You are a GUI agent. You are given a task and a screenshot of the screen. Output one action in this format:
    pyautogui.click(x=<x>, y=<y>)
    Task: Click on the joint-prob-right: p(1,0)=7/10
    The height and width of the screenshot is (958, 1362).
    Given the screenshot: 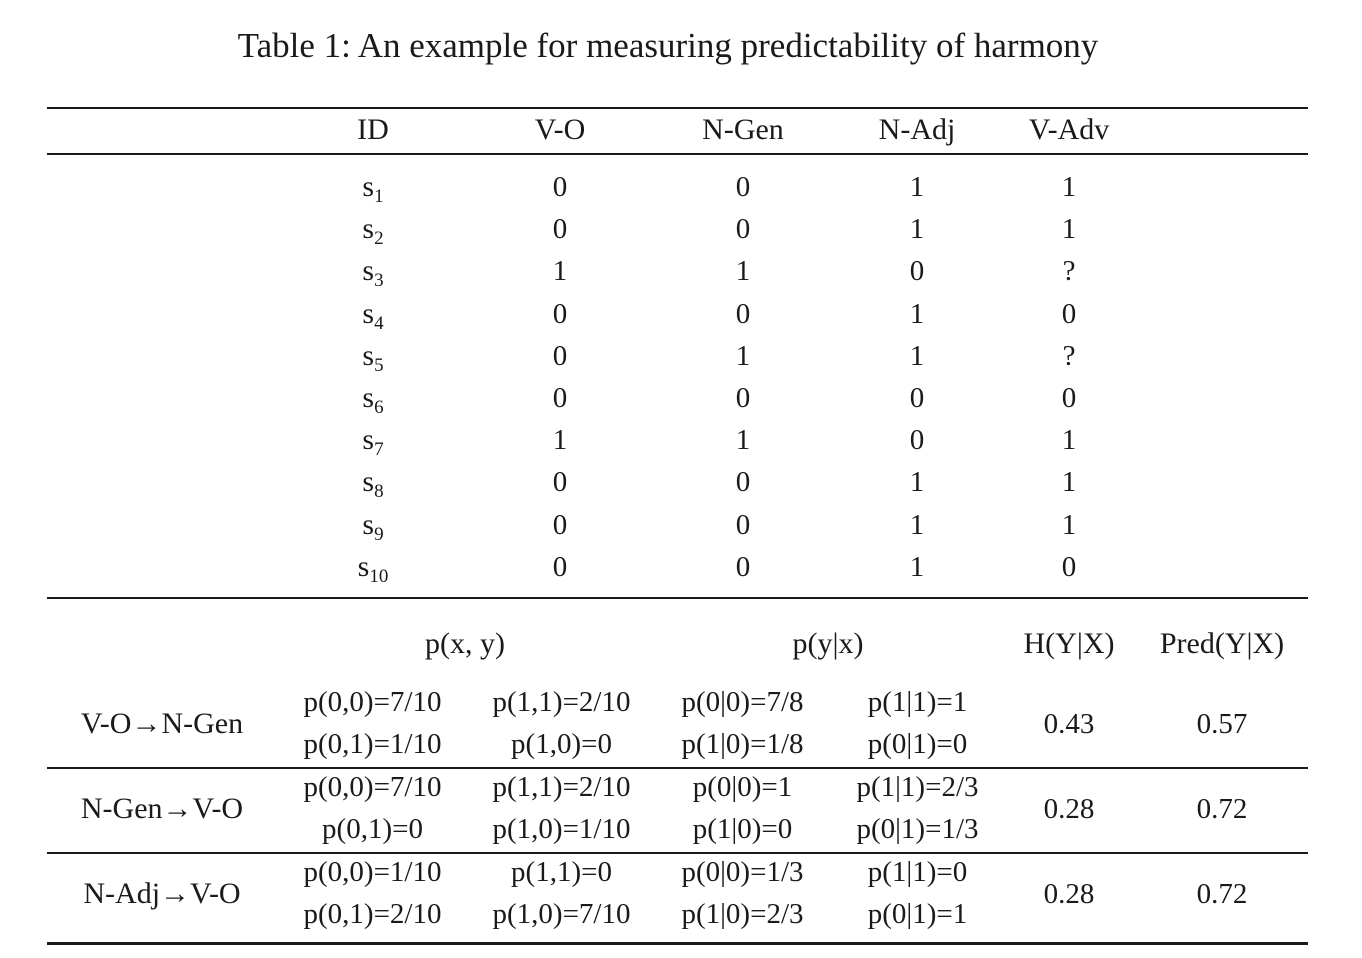 What is the action you would take?
    pyautogui.click(x=561, y=914)
    